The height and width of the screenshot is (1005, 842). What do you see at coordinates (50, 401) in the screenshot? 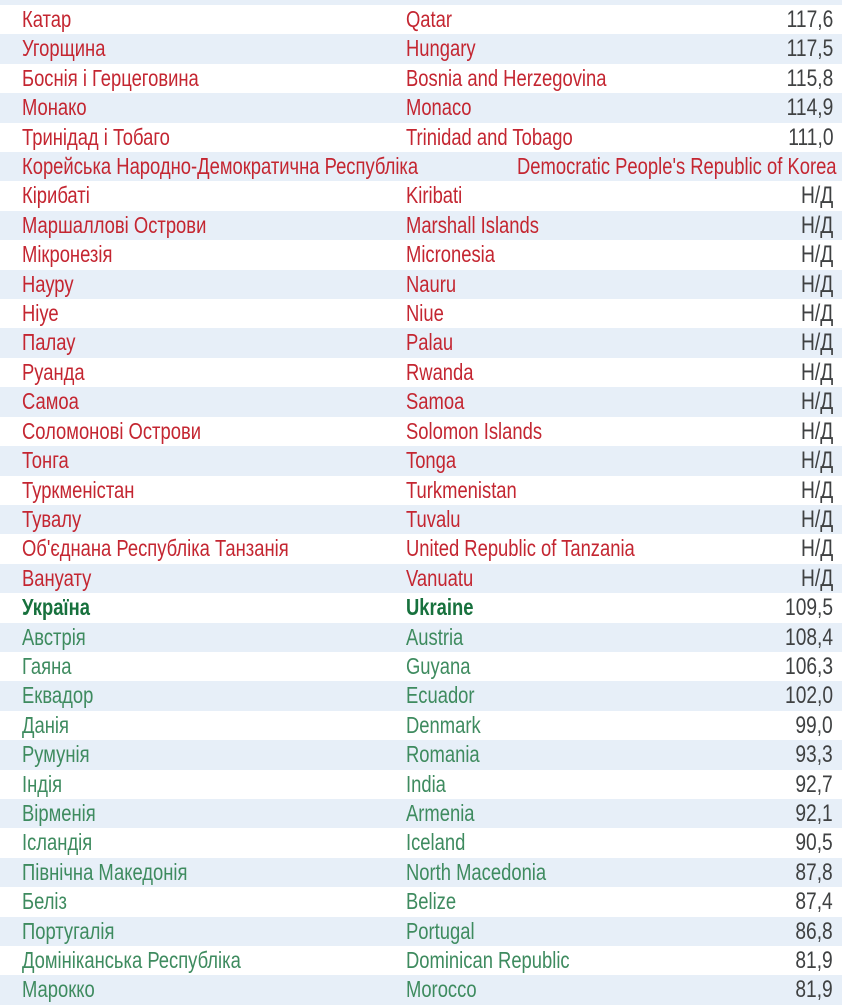
I see `country-name-uk: Самоа` at bounding box center [50, 401].